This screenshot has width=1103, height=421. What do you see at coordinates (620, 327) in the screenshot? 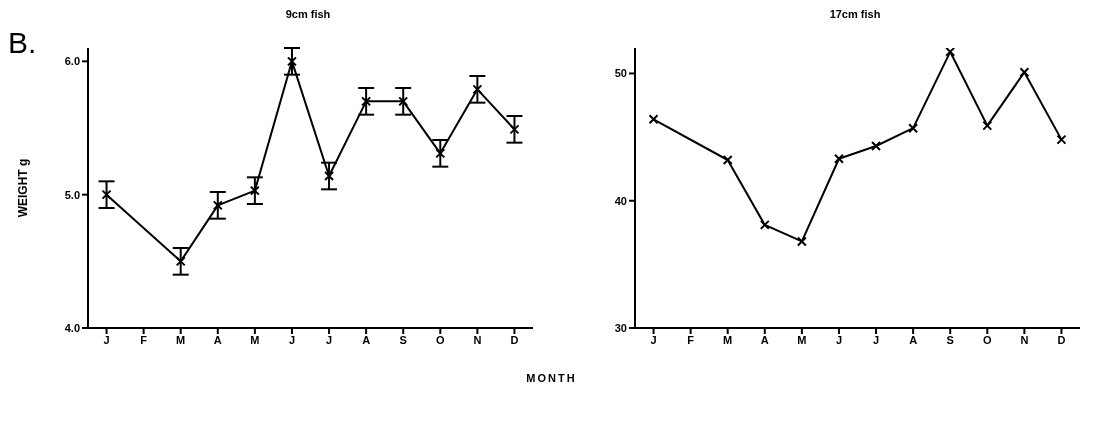
I see `y-tick-label: 30` at bounding box center [620, 327].